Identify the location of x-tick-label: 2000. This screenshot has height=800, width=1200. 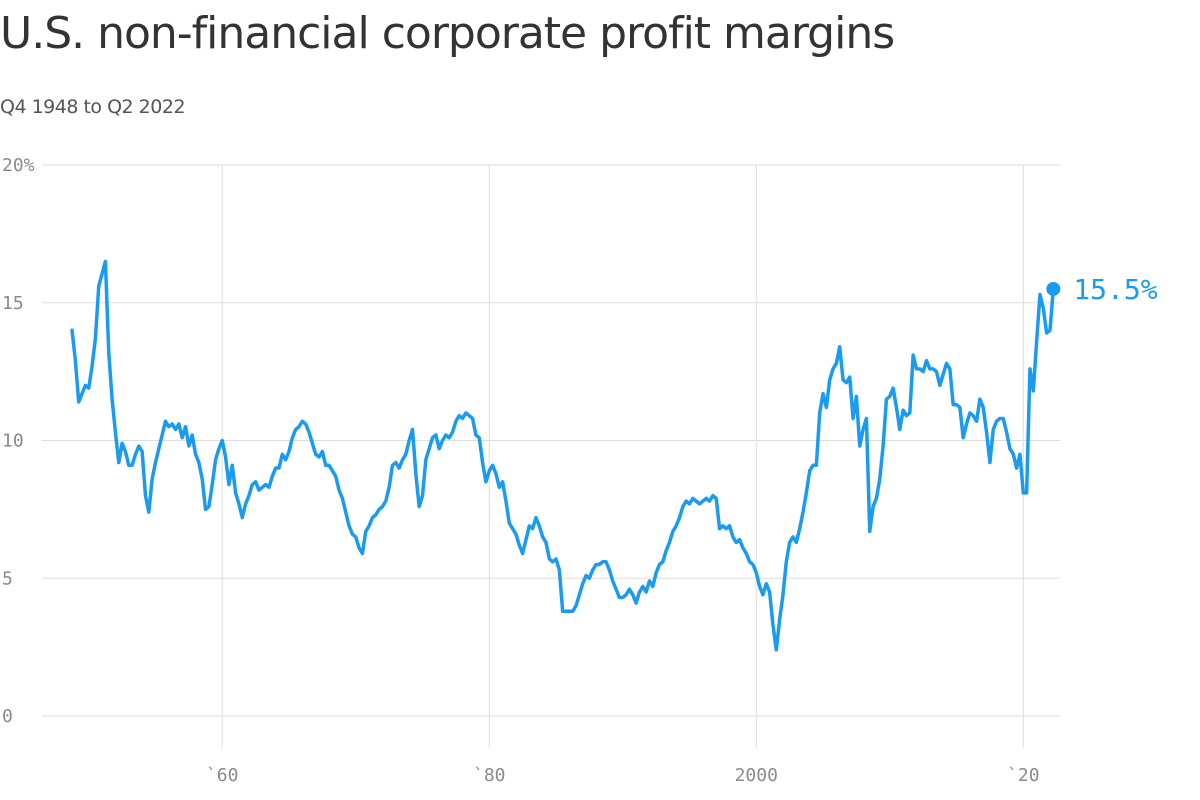
(756, 775).